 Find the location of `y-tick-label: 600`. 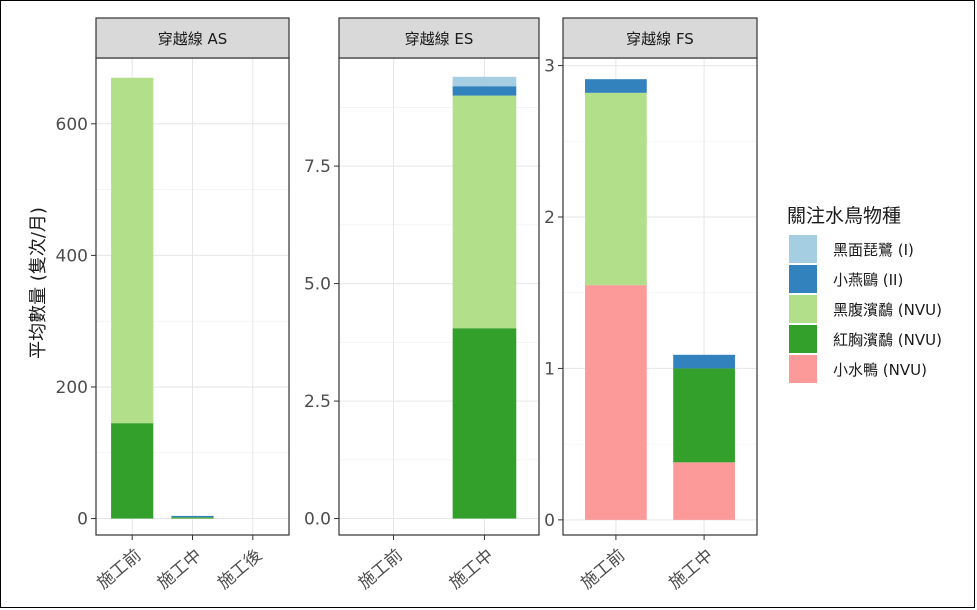

y-tick-label: 600 is located at coordinates (72, 125).